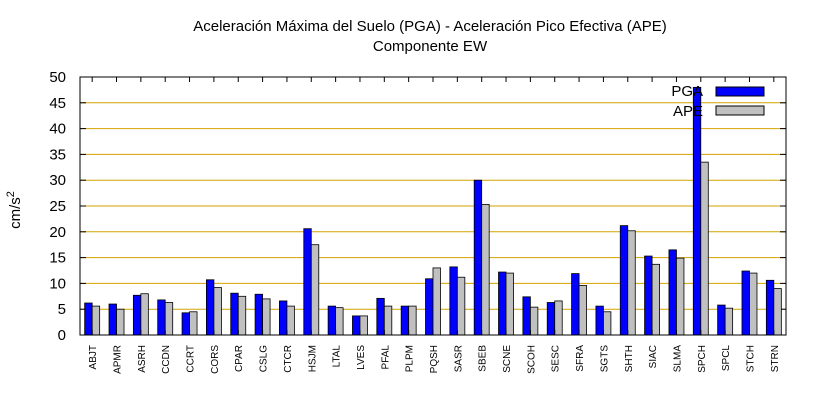 This screenshot has height=400, width=820. I want to click on x-tick-label: PFAL, so click(385, 357).